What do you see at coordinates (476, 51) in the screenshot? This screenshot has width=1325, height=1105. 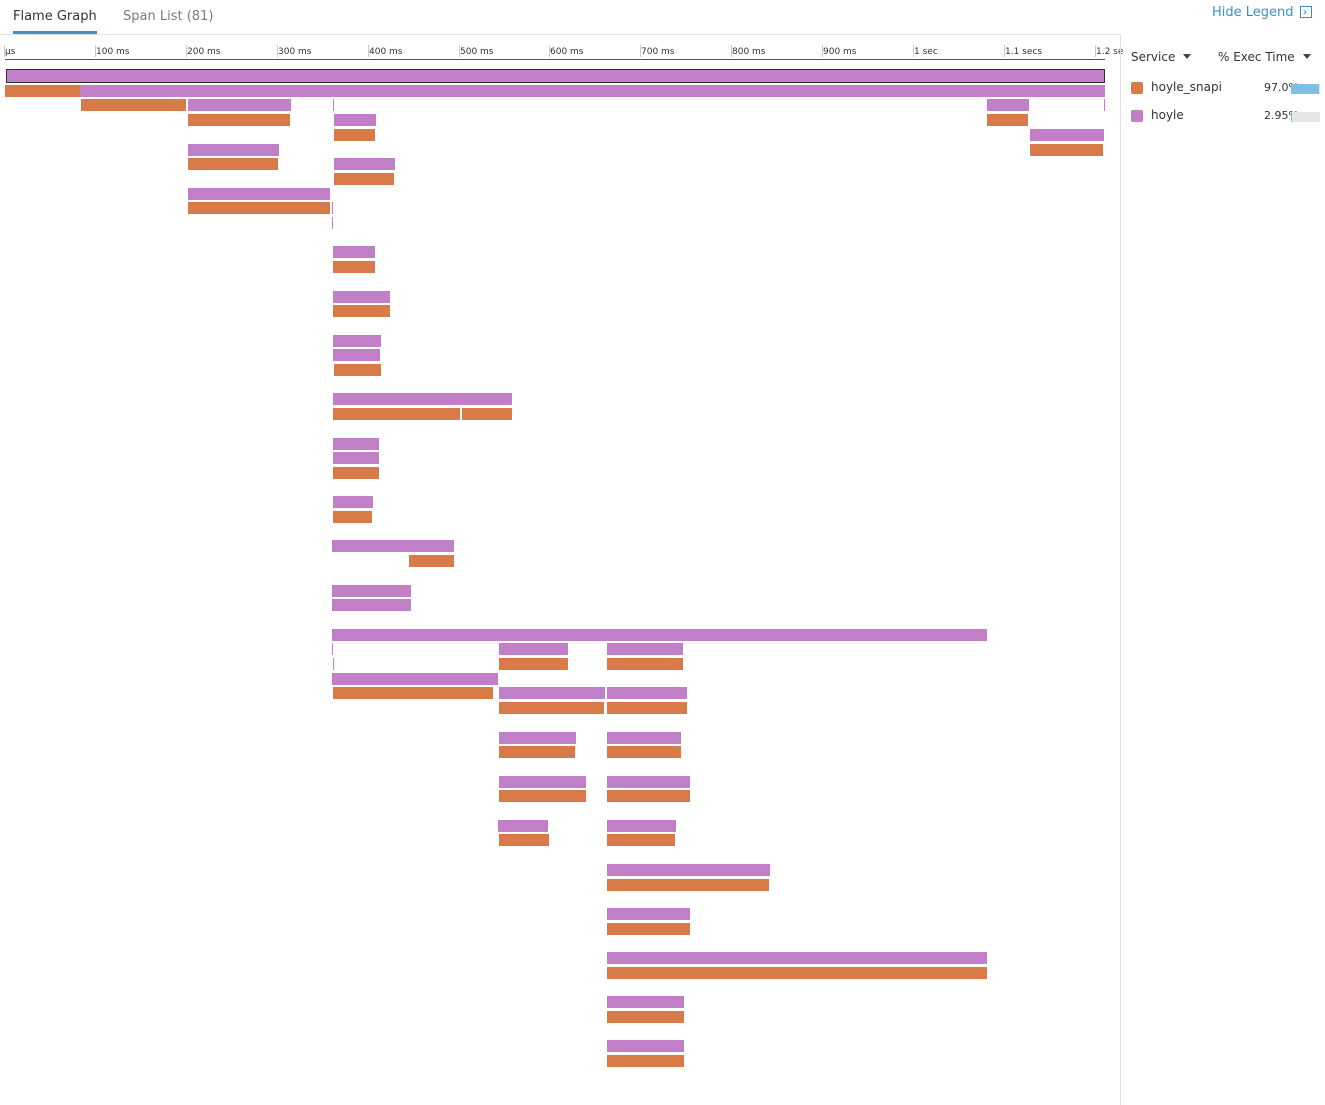 I see `time-tick-label: 500 ms` at bounding box center [476, 51].